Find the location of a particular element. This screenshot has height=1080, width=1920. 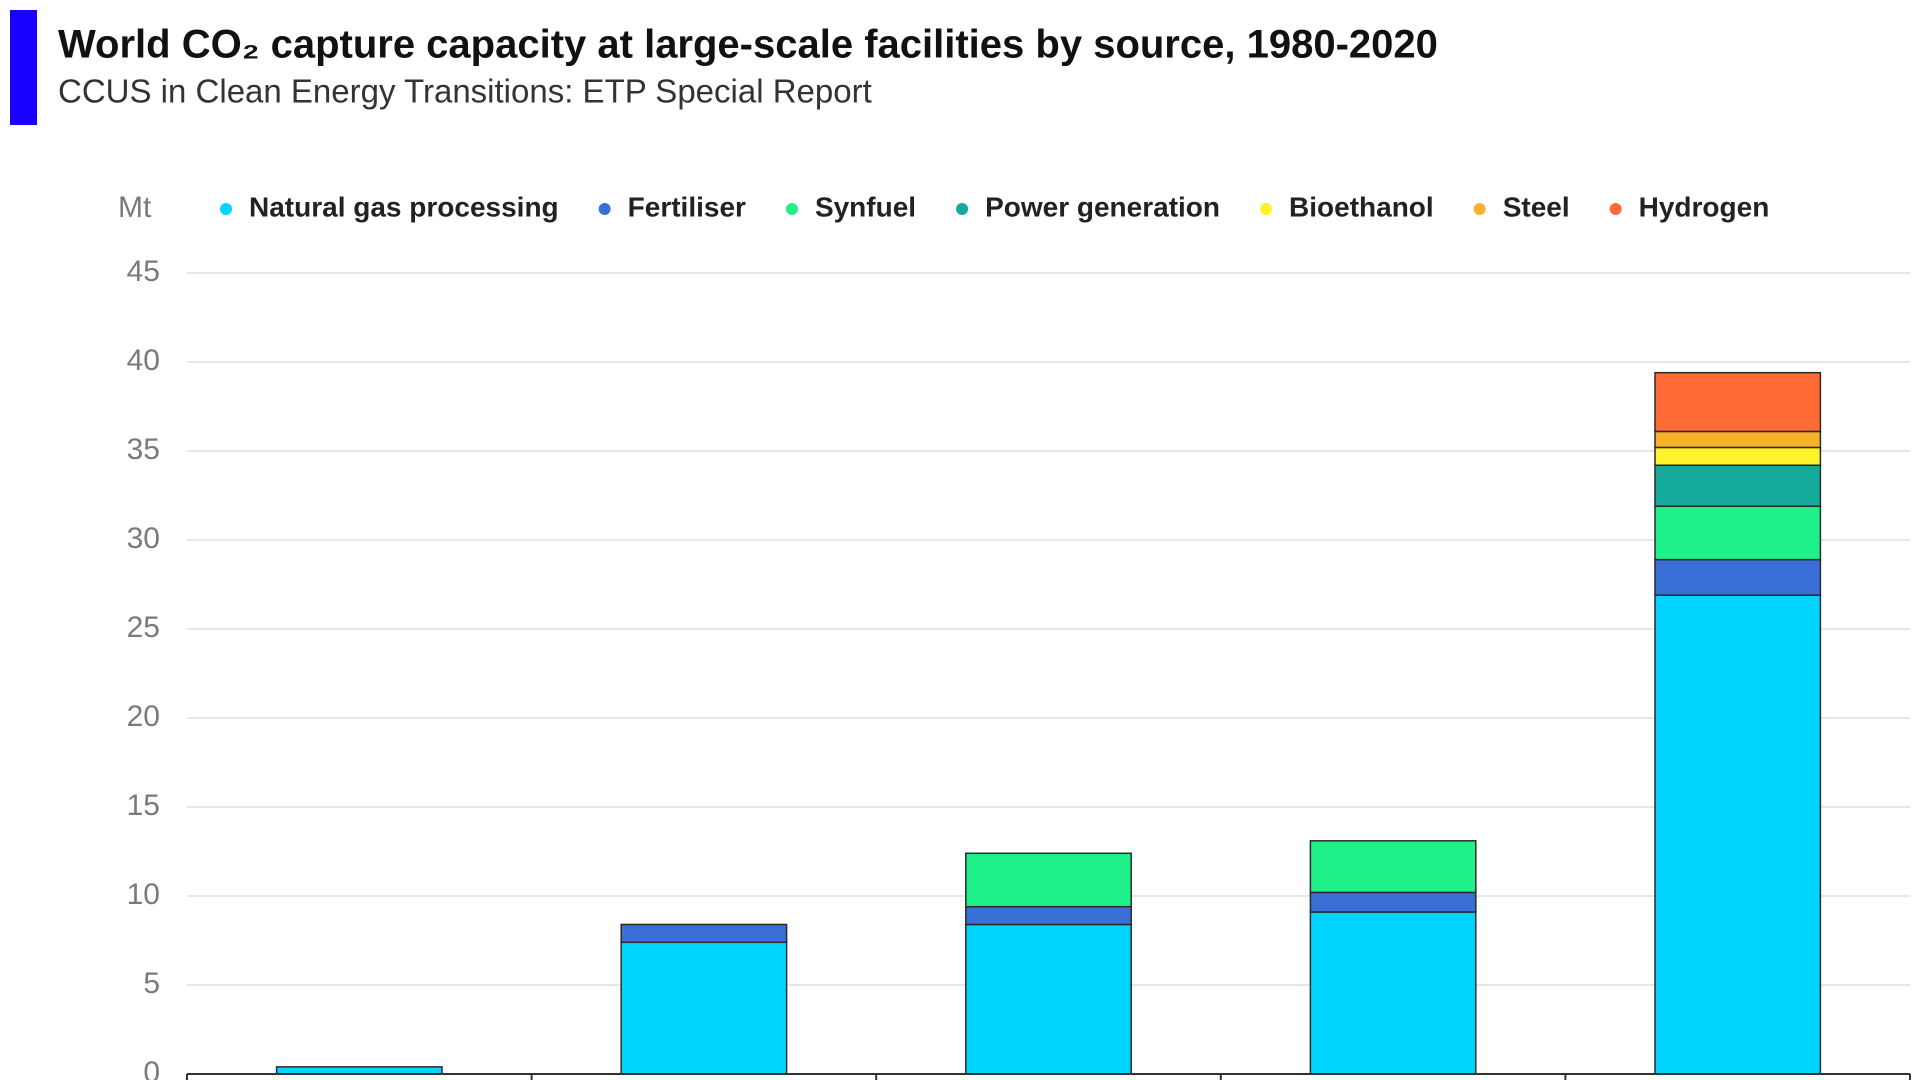

y-axis-unit: Mt is located at coordinates (135, 207).